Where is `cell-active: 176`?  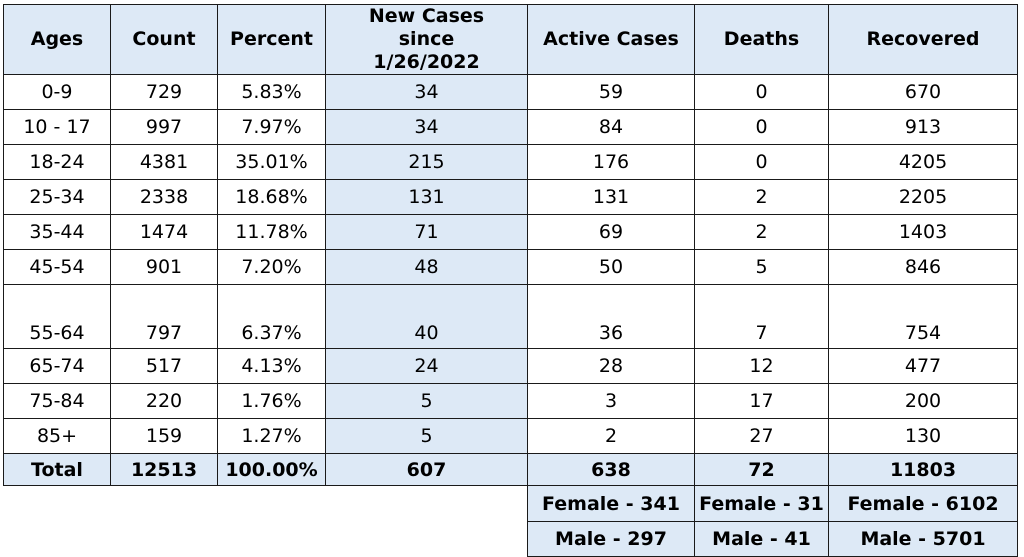
cell-active: 176 is located at coordinates (611, 162).